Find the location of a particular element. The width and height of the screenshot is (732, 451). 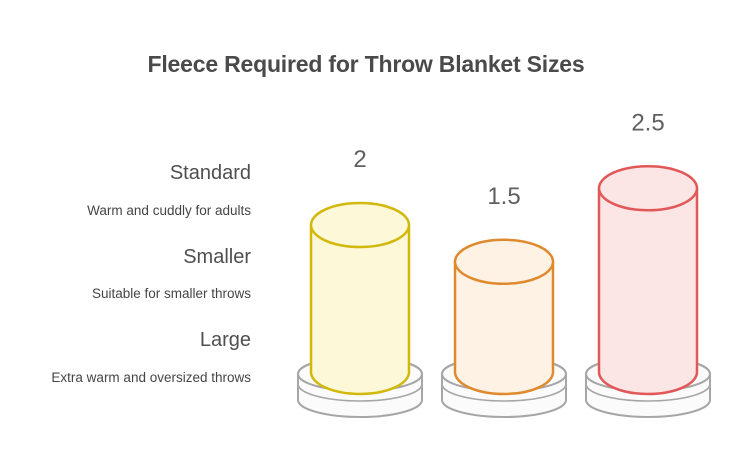

cylinder-body-smaller is located at coordinates (504, 328).